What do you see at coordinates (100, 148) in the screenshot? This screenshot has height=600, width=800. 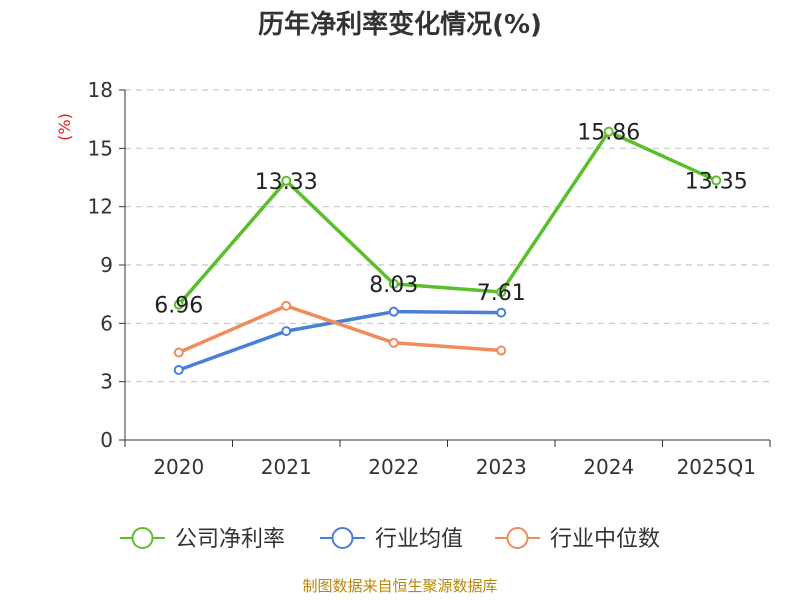 I see `y-tick-label: 15` at bounding box center [100, 148].